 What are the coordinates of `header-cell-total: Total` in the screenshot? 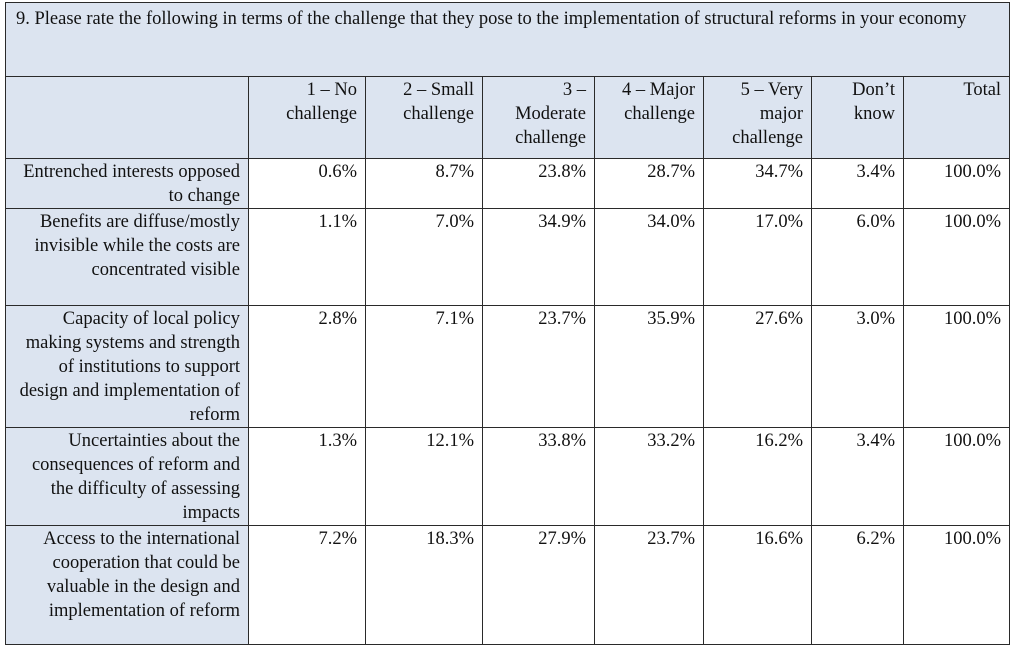 It's located at (956, 117).